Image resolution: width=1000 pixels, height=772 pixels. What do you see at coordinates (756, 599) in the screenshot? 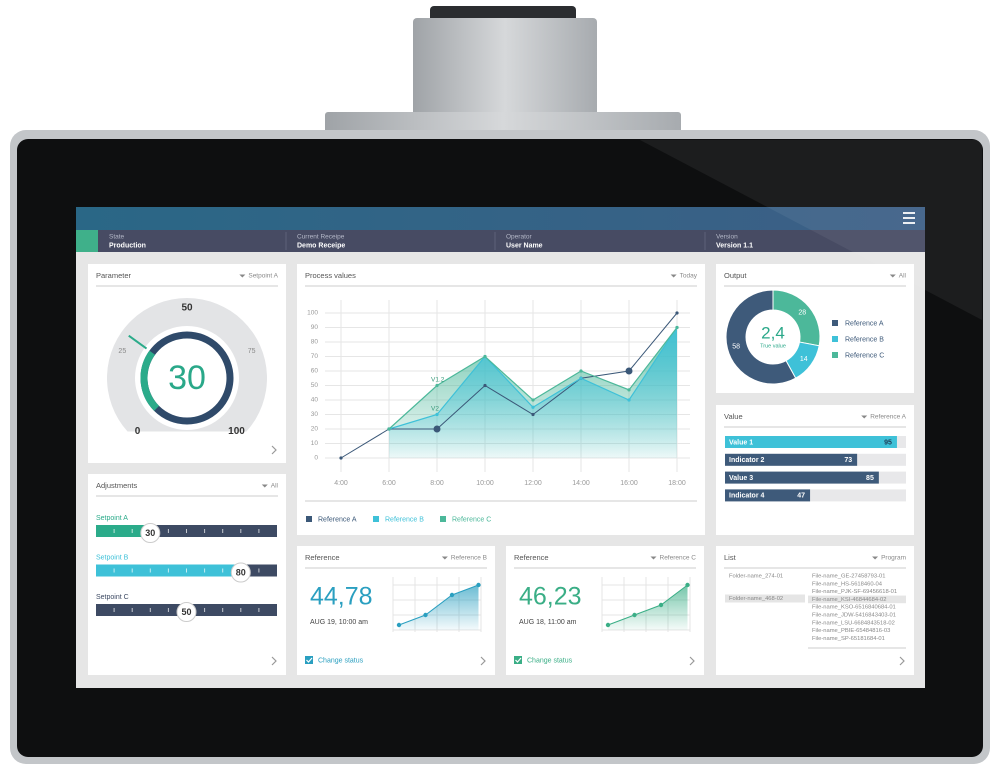
I see `folder-item: Folder-name_468-02` at bounding box center [756, 599].